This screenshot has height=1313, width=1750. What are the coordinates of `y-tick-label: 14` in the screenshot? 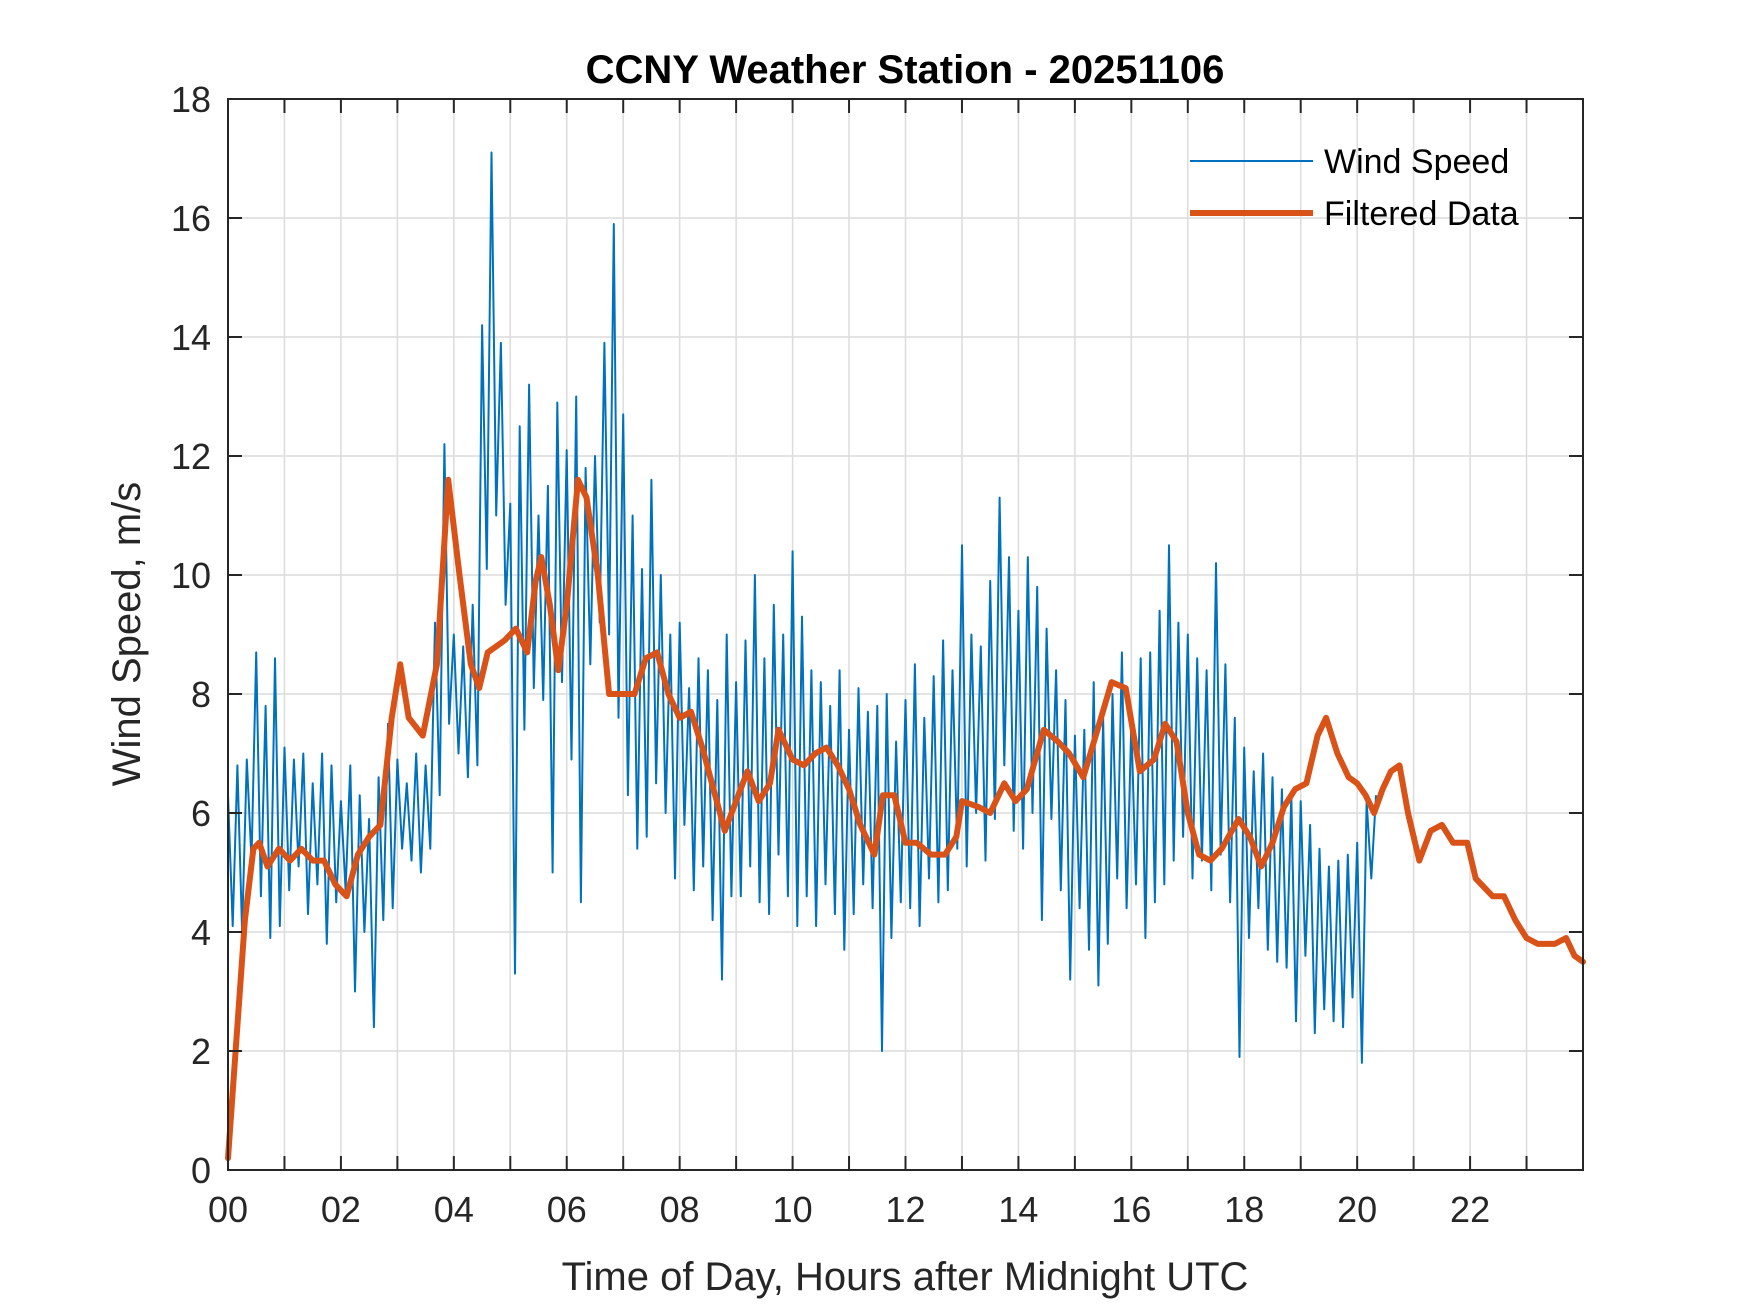 It's located at (191, 337).